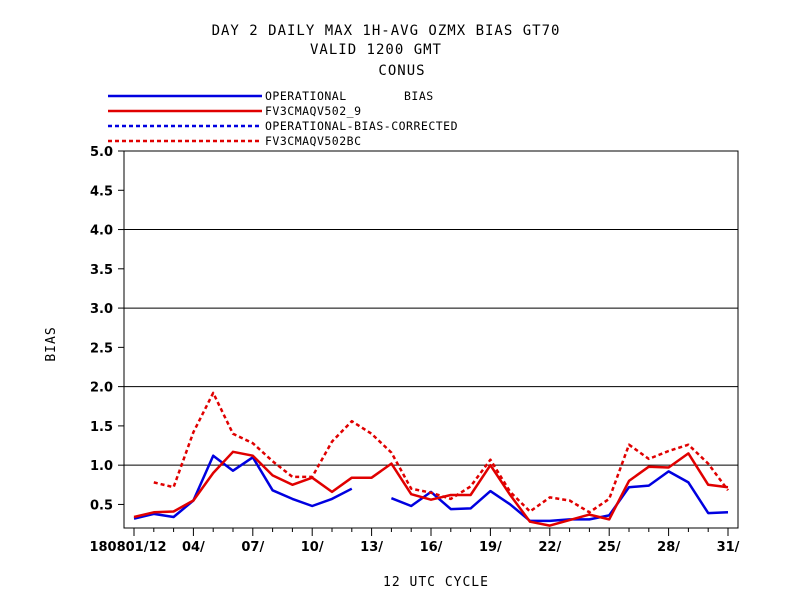 The height and width of the screenshot is (612, 792). What do you see at coordinates (101, 152) in the screenshot?
I see `y-tick-label: 5.0` at bounding box center [101, 152].